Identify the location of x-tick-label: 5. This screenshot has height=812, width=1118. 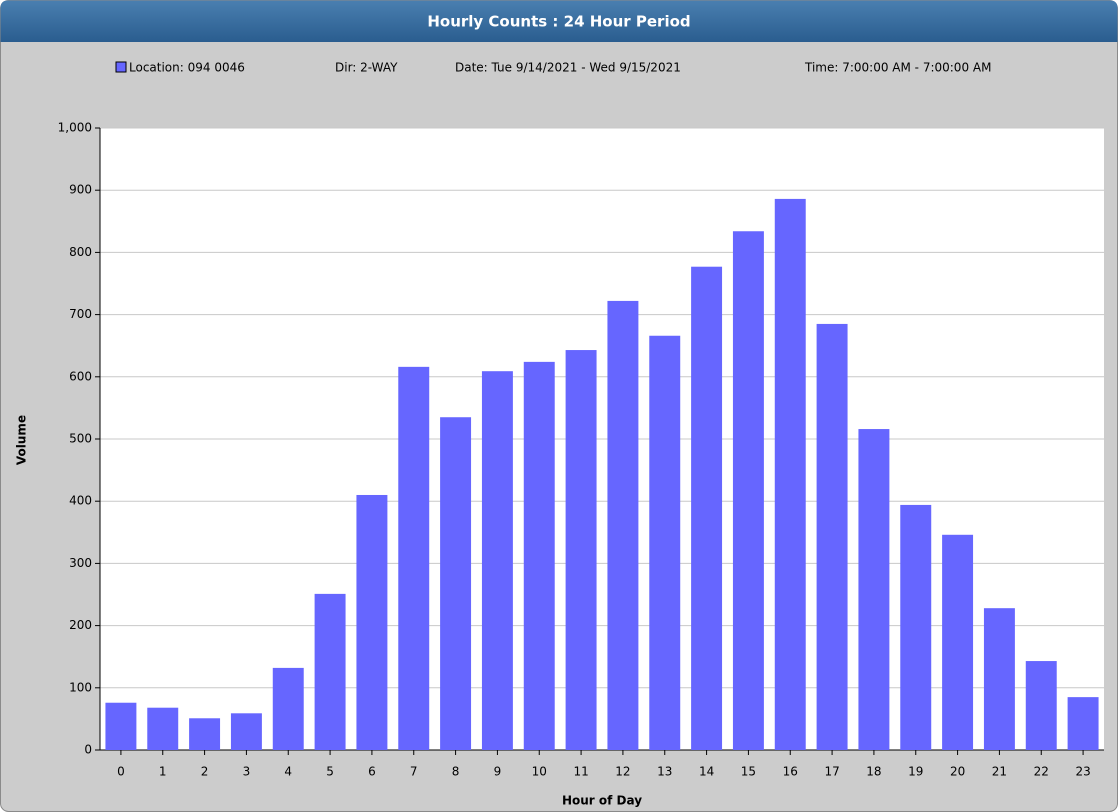
(330, 772).